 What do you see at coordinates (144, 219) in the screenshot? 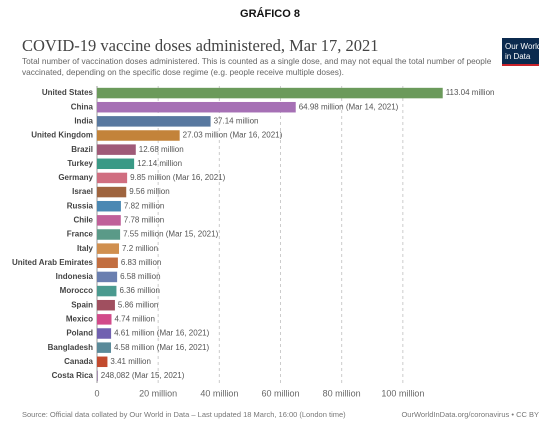
I see `value-label: 7.78 million` at bounding box center [144, 219].